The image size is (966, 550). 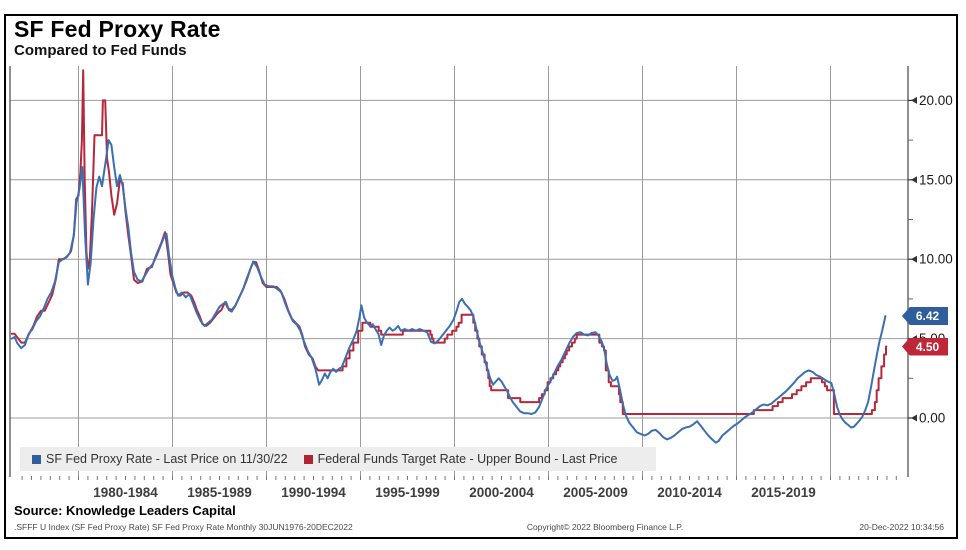 I want to click on chart-timestamp: 20-Dec-2022 10:34:56, so click(x=901, y=527).